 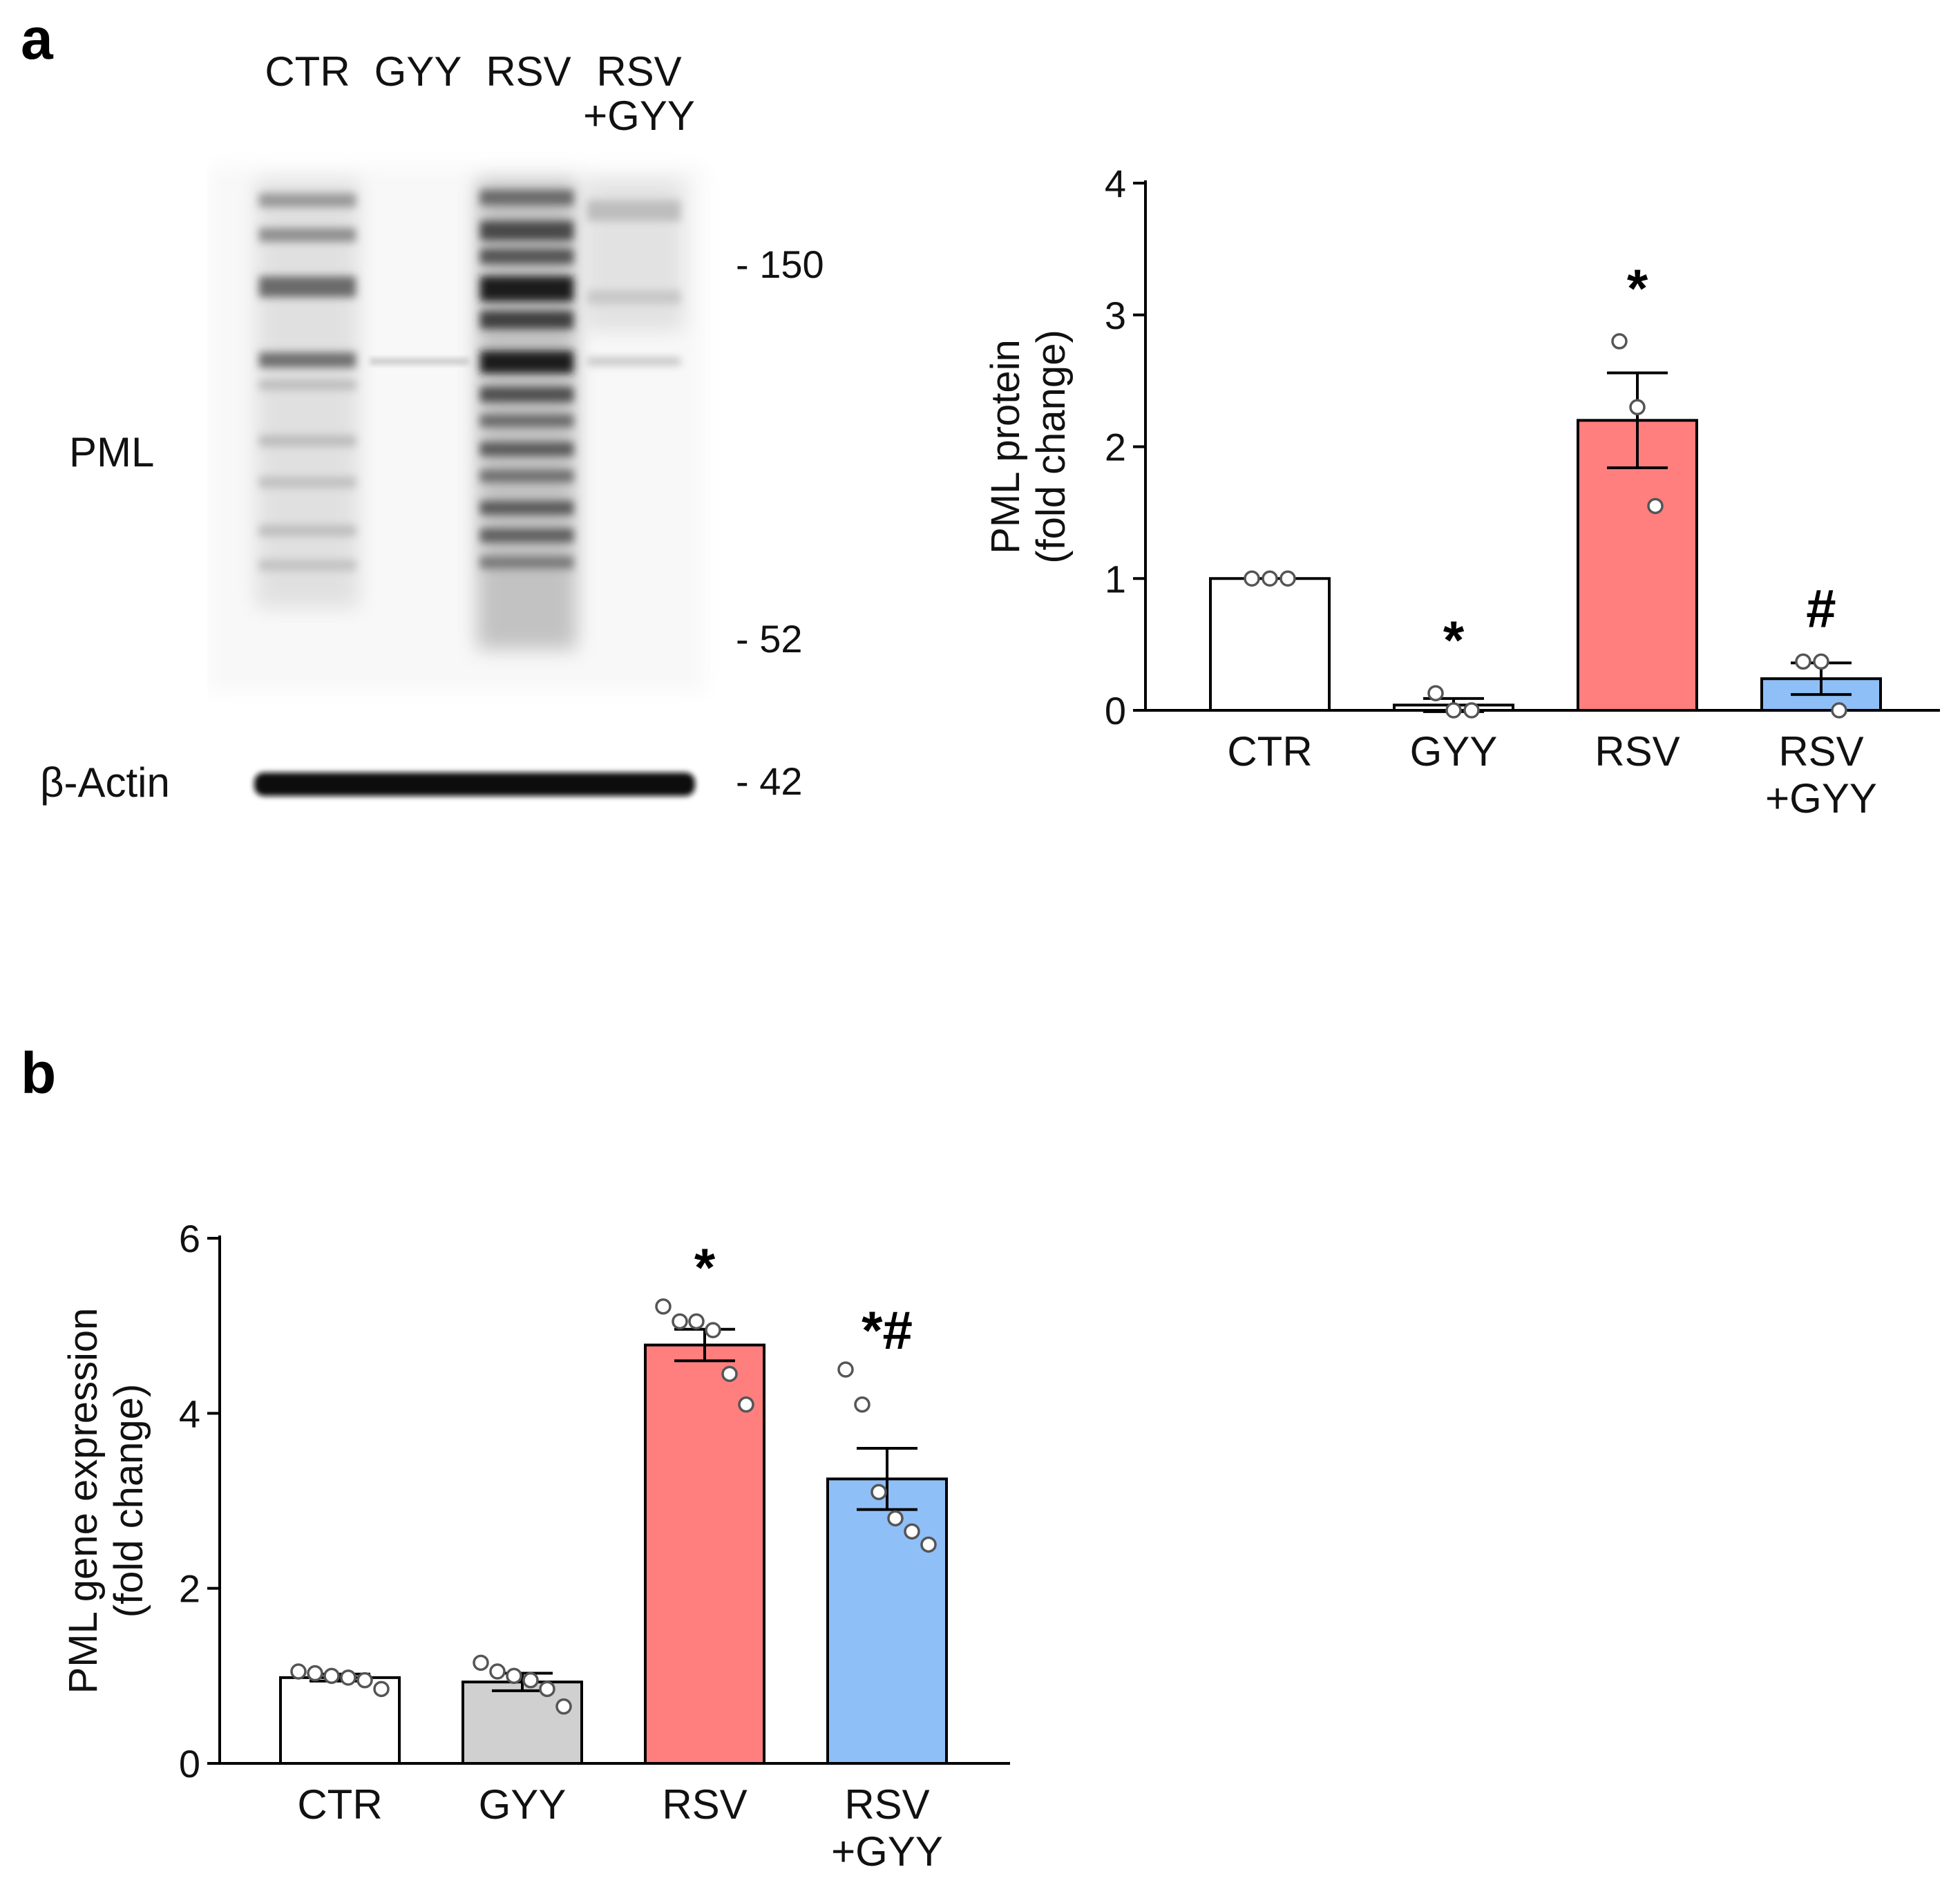 What do you see at coordinates (769, 639) in the screenshot?
I see `mw-marker-52: - 52` at bounding box center [769, 639].